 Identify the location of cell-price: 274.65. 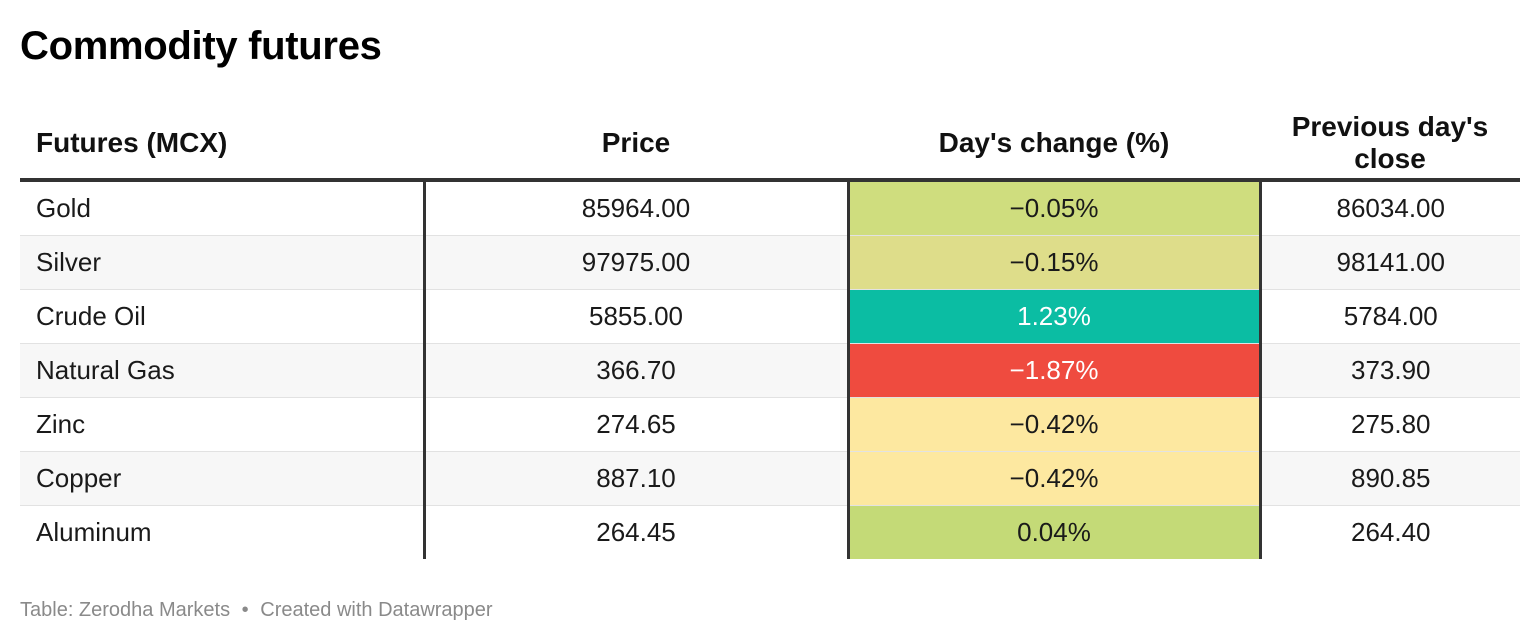
(637, 424).